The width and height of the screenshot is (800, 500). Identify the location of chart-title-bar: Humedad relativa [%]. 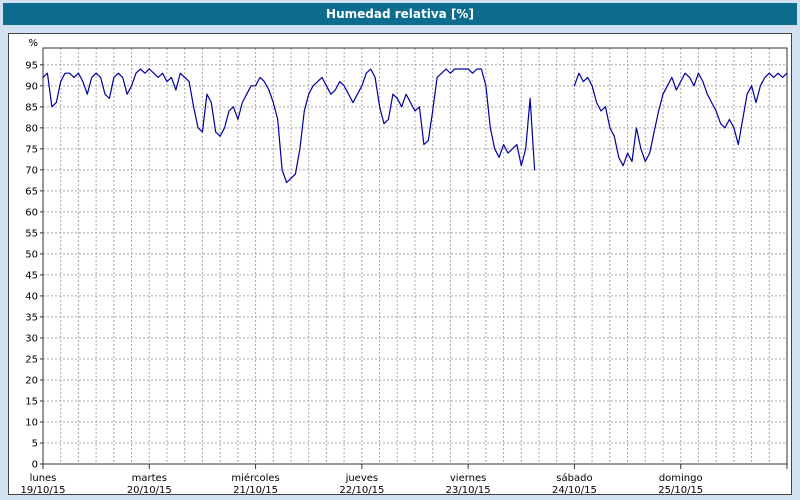
(400, 14).